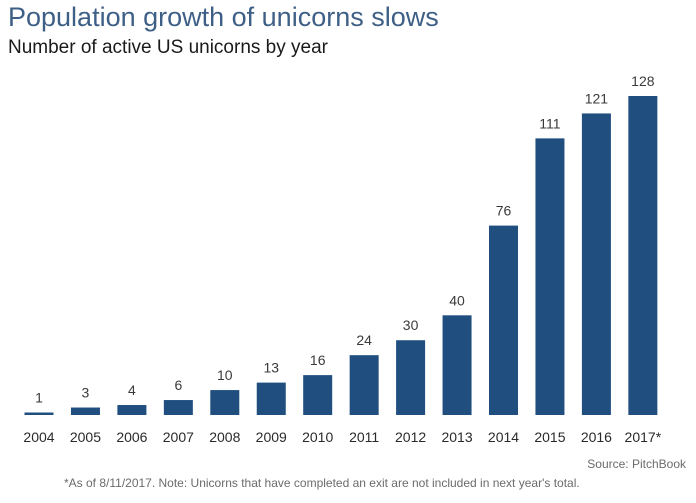 The width and height of the screenshot is (696, 503). What do you see at coordinates (223, 17) in the screenshot?
I see `chart-title: Population growth of unicorns slows` at bounding box center [223, 17].